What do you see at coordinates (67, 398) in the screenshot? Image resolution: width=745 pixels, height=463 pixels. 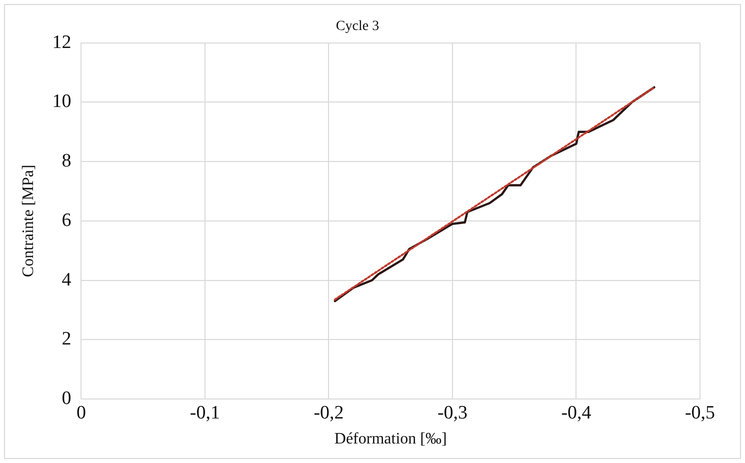 I see `y-tick-label: 0` at bounding box center [67, 398].